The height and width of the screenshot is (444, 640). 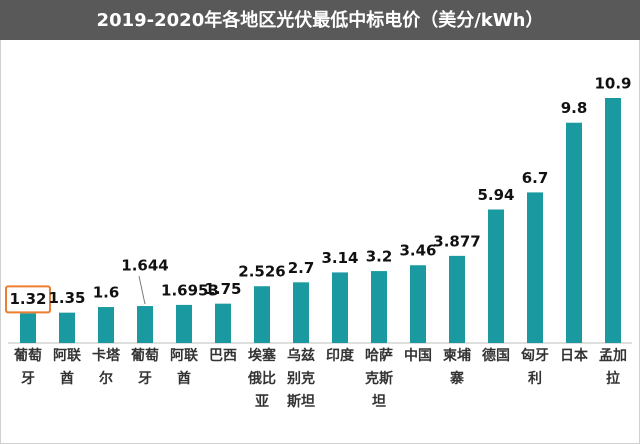 I want to click on x-tick-label: 匈牙利, so click(x=535, y=367).